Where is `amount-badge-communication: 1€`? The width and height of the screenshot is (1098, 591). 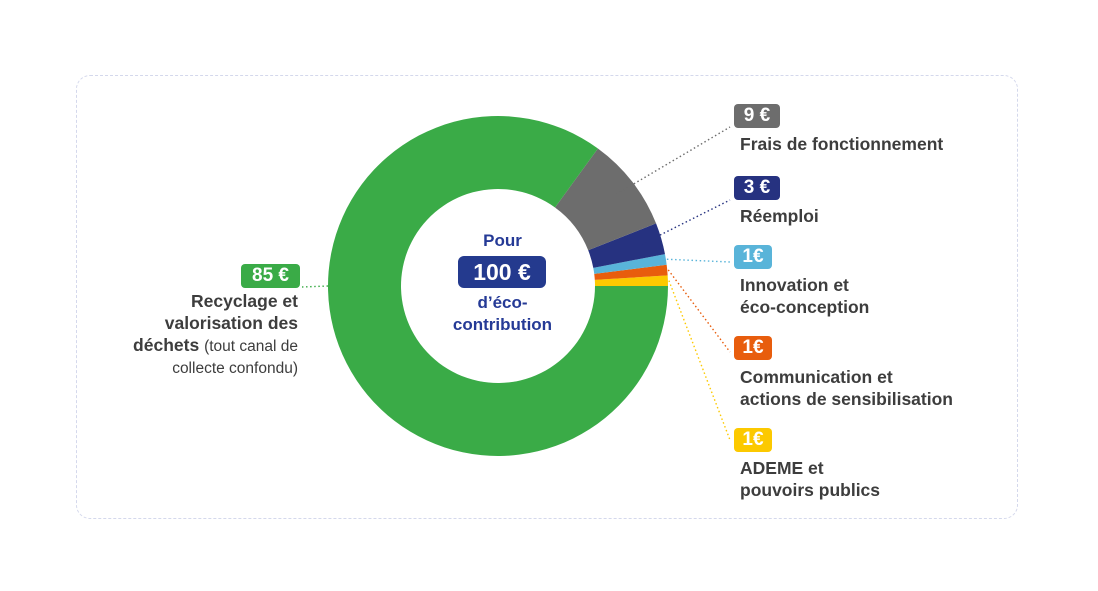 amount-badge-communication: 1€ is located at coordinates (753, 348).